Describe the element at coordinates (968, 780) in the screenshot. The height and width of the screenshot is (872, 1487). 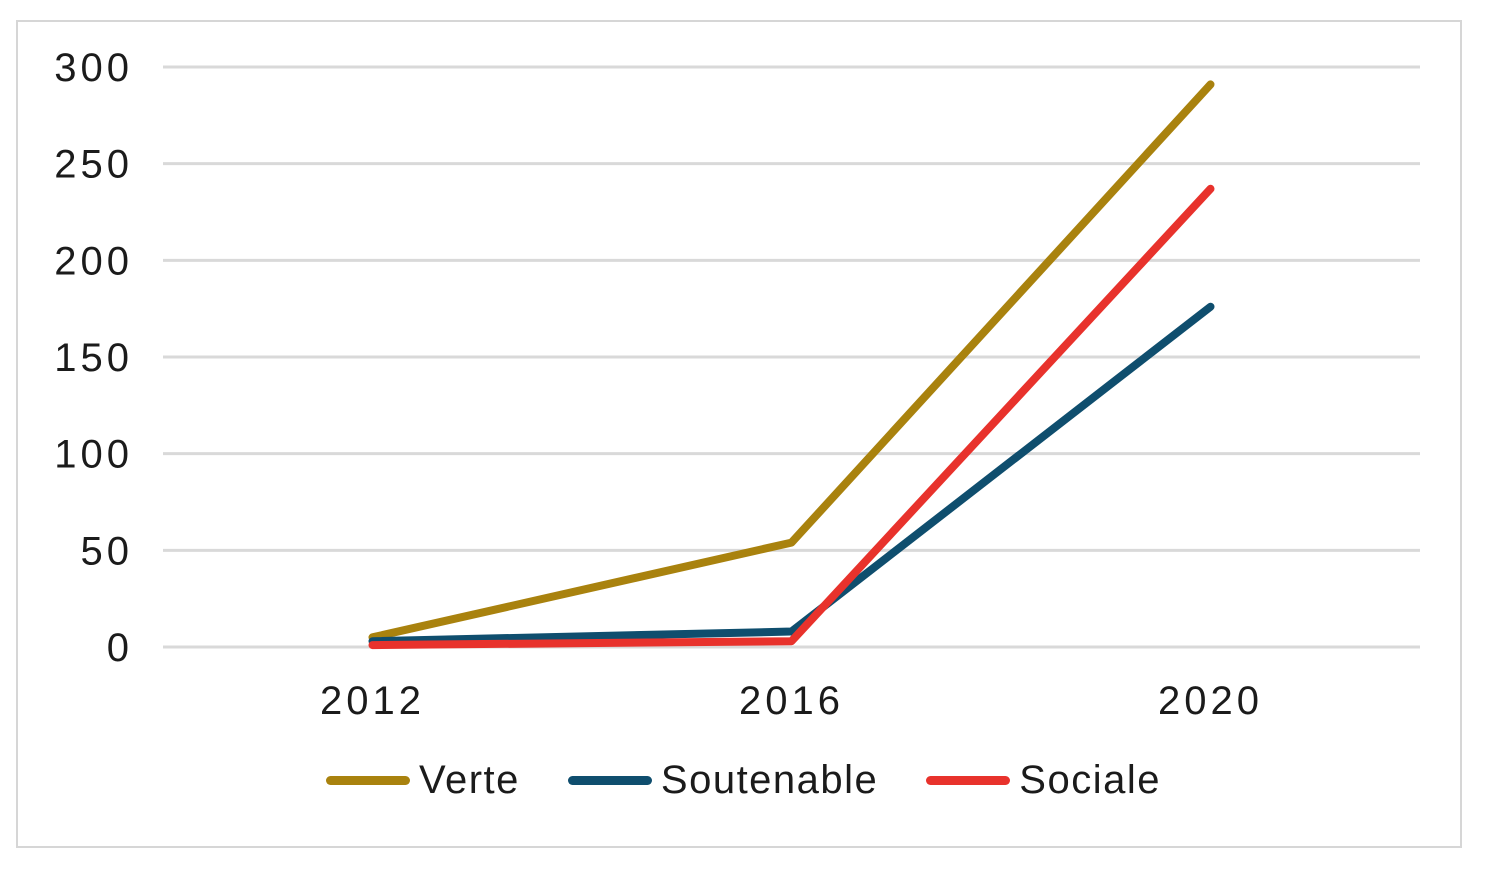
I see `legend-swatch-sociale` at that location.